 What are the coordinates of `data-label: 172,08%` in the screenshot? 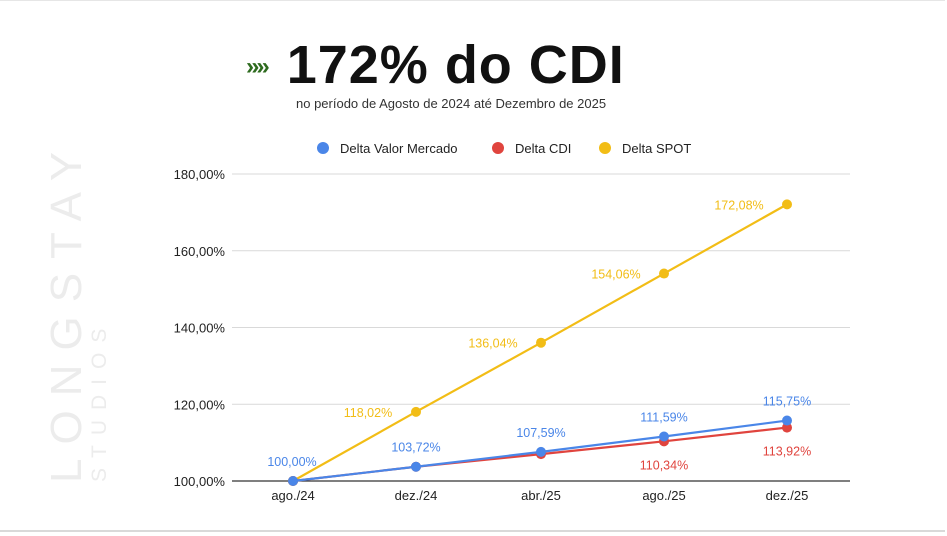 It's located at (738, 205).